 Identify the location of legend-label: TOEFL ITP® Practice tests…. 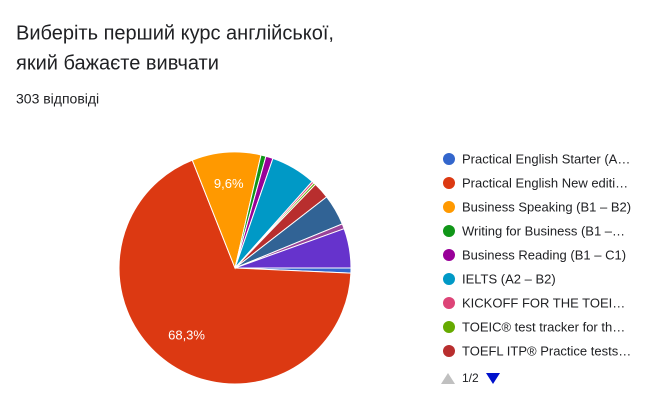
(546, 350).